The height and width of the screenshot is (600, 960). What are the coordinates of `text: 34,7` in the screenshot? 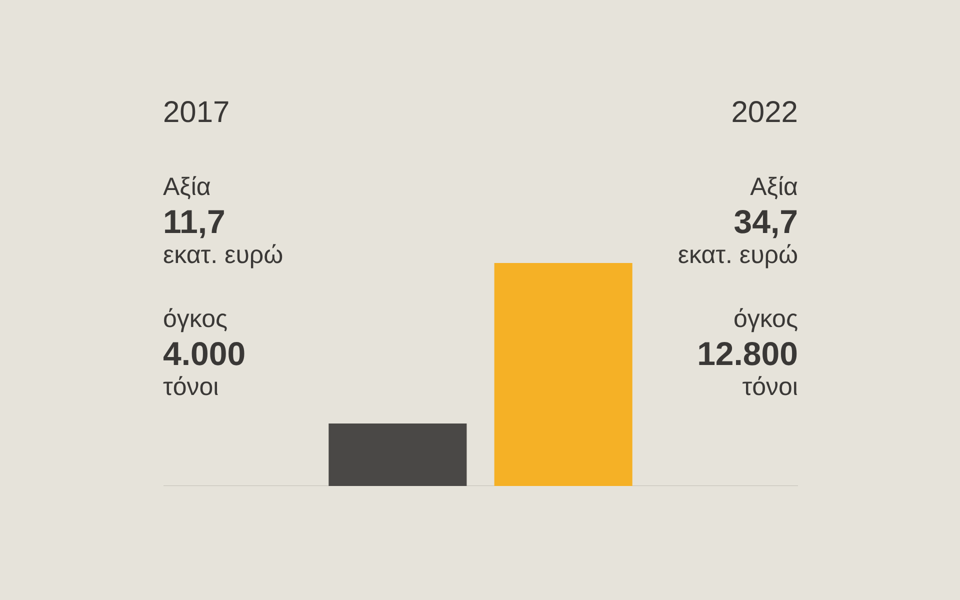 It's located at (766, 221).